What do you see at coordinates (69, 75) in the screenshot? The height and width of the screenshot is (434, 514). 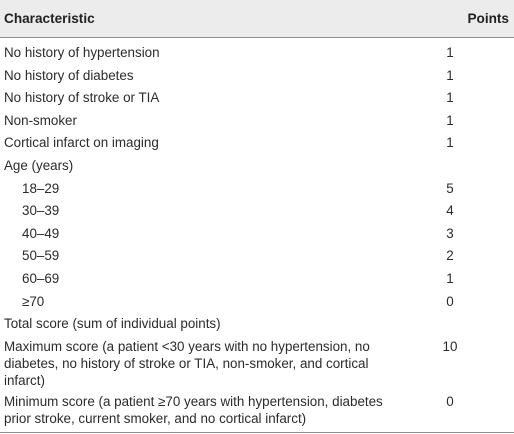 I see `row-label: No history of diabetes` at bounding box center [69, 75].